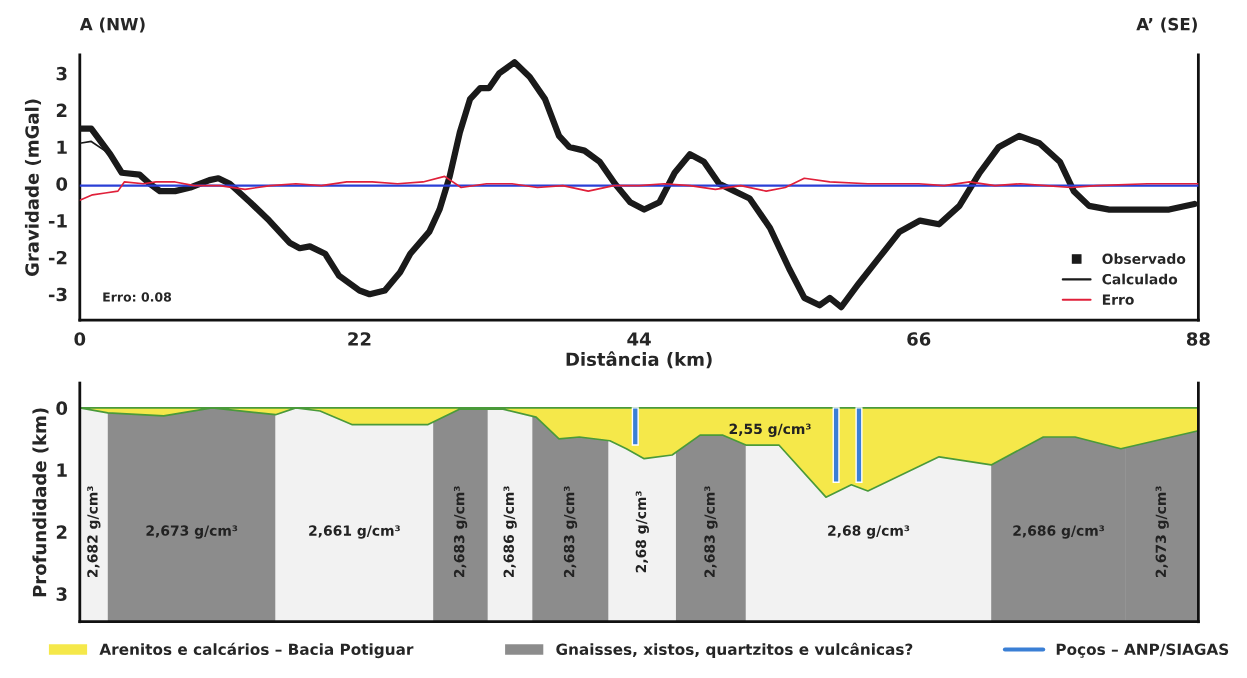  I want to click on x-tick-label: 0, so click(80, 339).